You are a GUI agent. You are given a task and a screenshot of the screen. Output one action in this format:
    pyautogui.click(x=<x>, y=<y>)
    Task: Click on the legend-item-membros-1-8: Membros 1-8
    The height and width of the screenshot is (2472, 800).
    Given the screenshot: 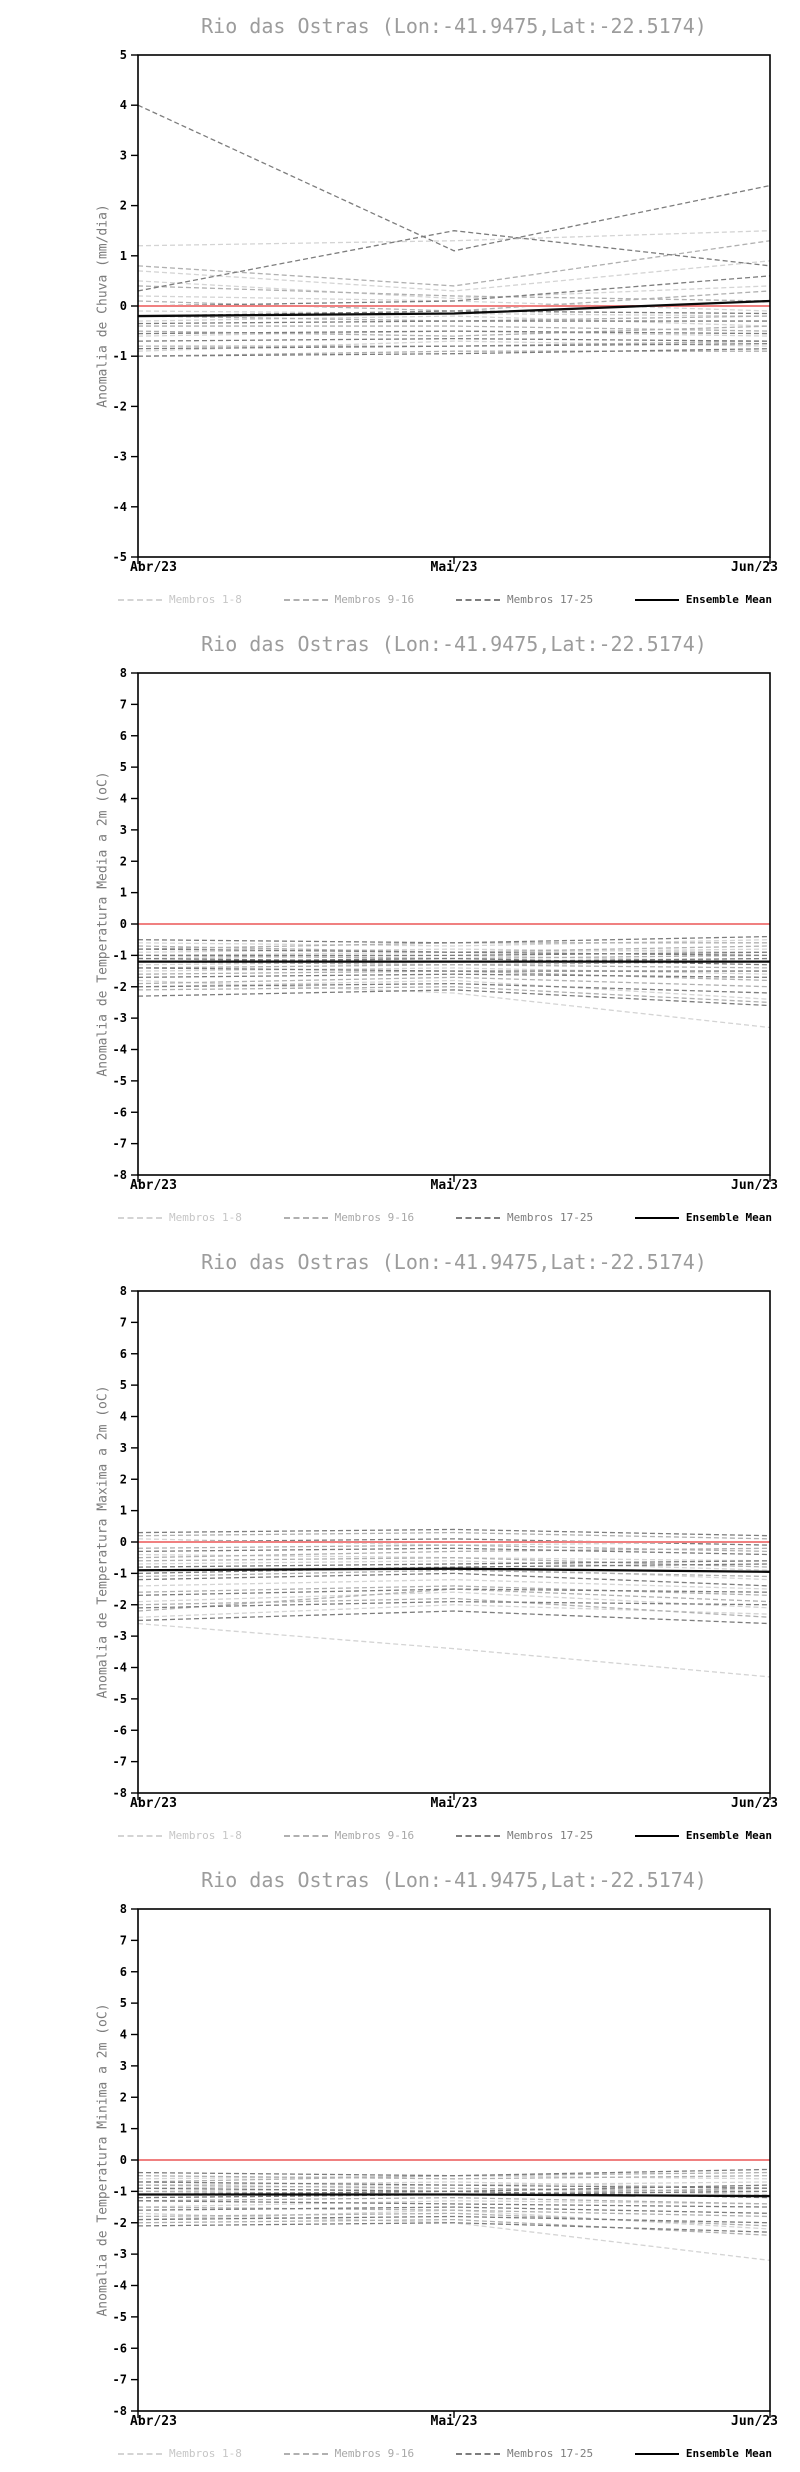 What is the action you would take?
    pyautogui.click(x=180, y=1835)
    